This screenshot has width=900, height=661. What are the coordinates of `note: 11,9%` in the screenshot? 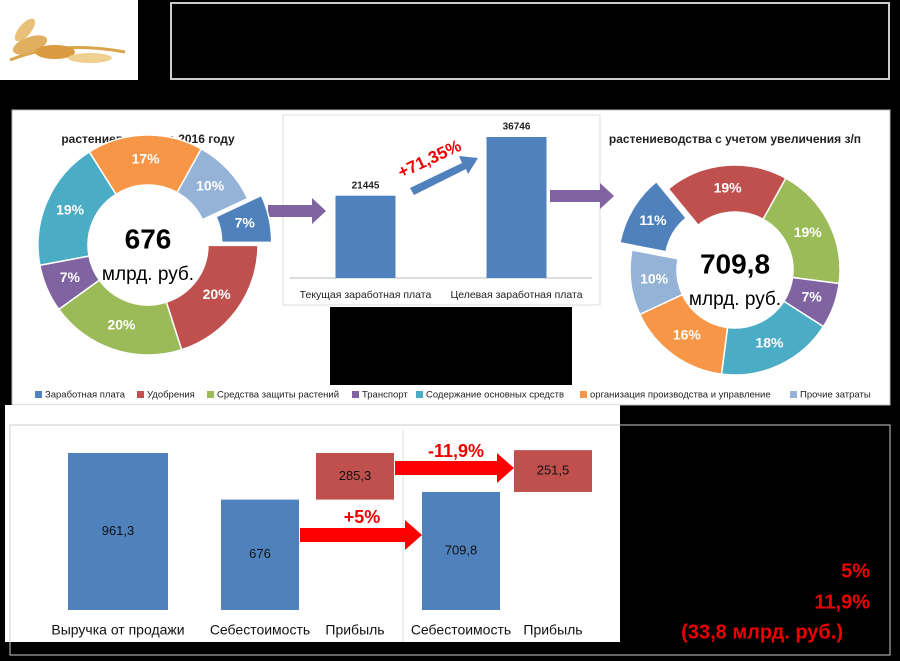 It's located at (842, 602).